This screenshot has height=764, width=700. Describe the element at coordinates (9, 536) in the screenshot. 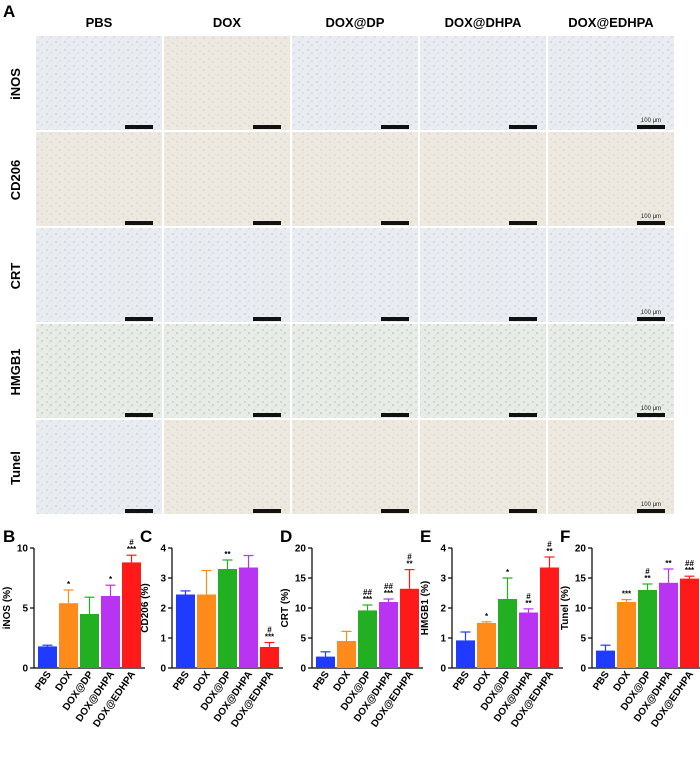

I see `panel-letter-b: B` at that location.